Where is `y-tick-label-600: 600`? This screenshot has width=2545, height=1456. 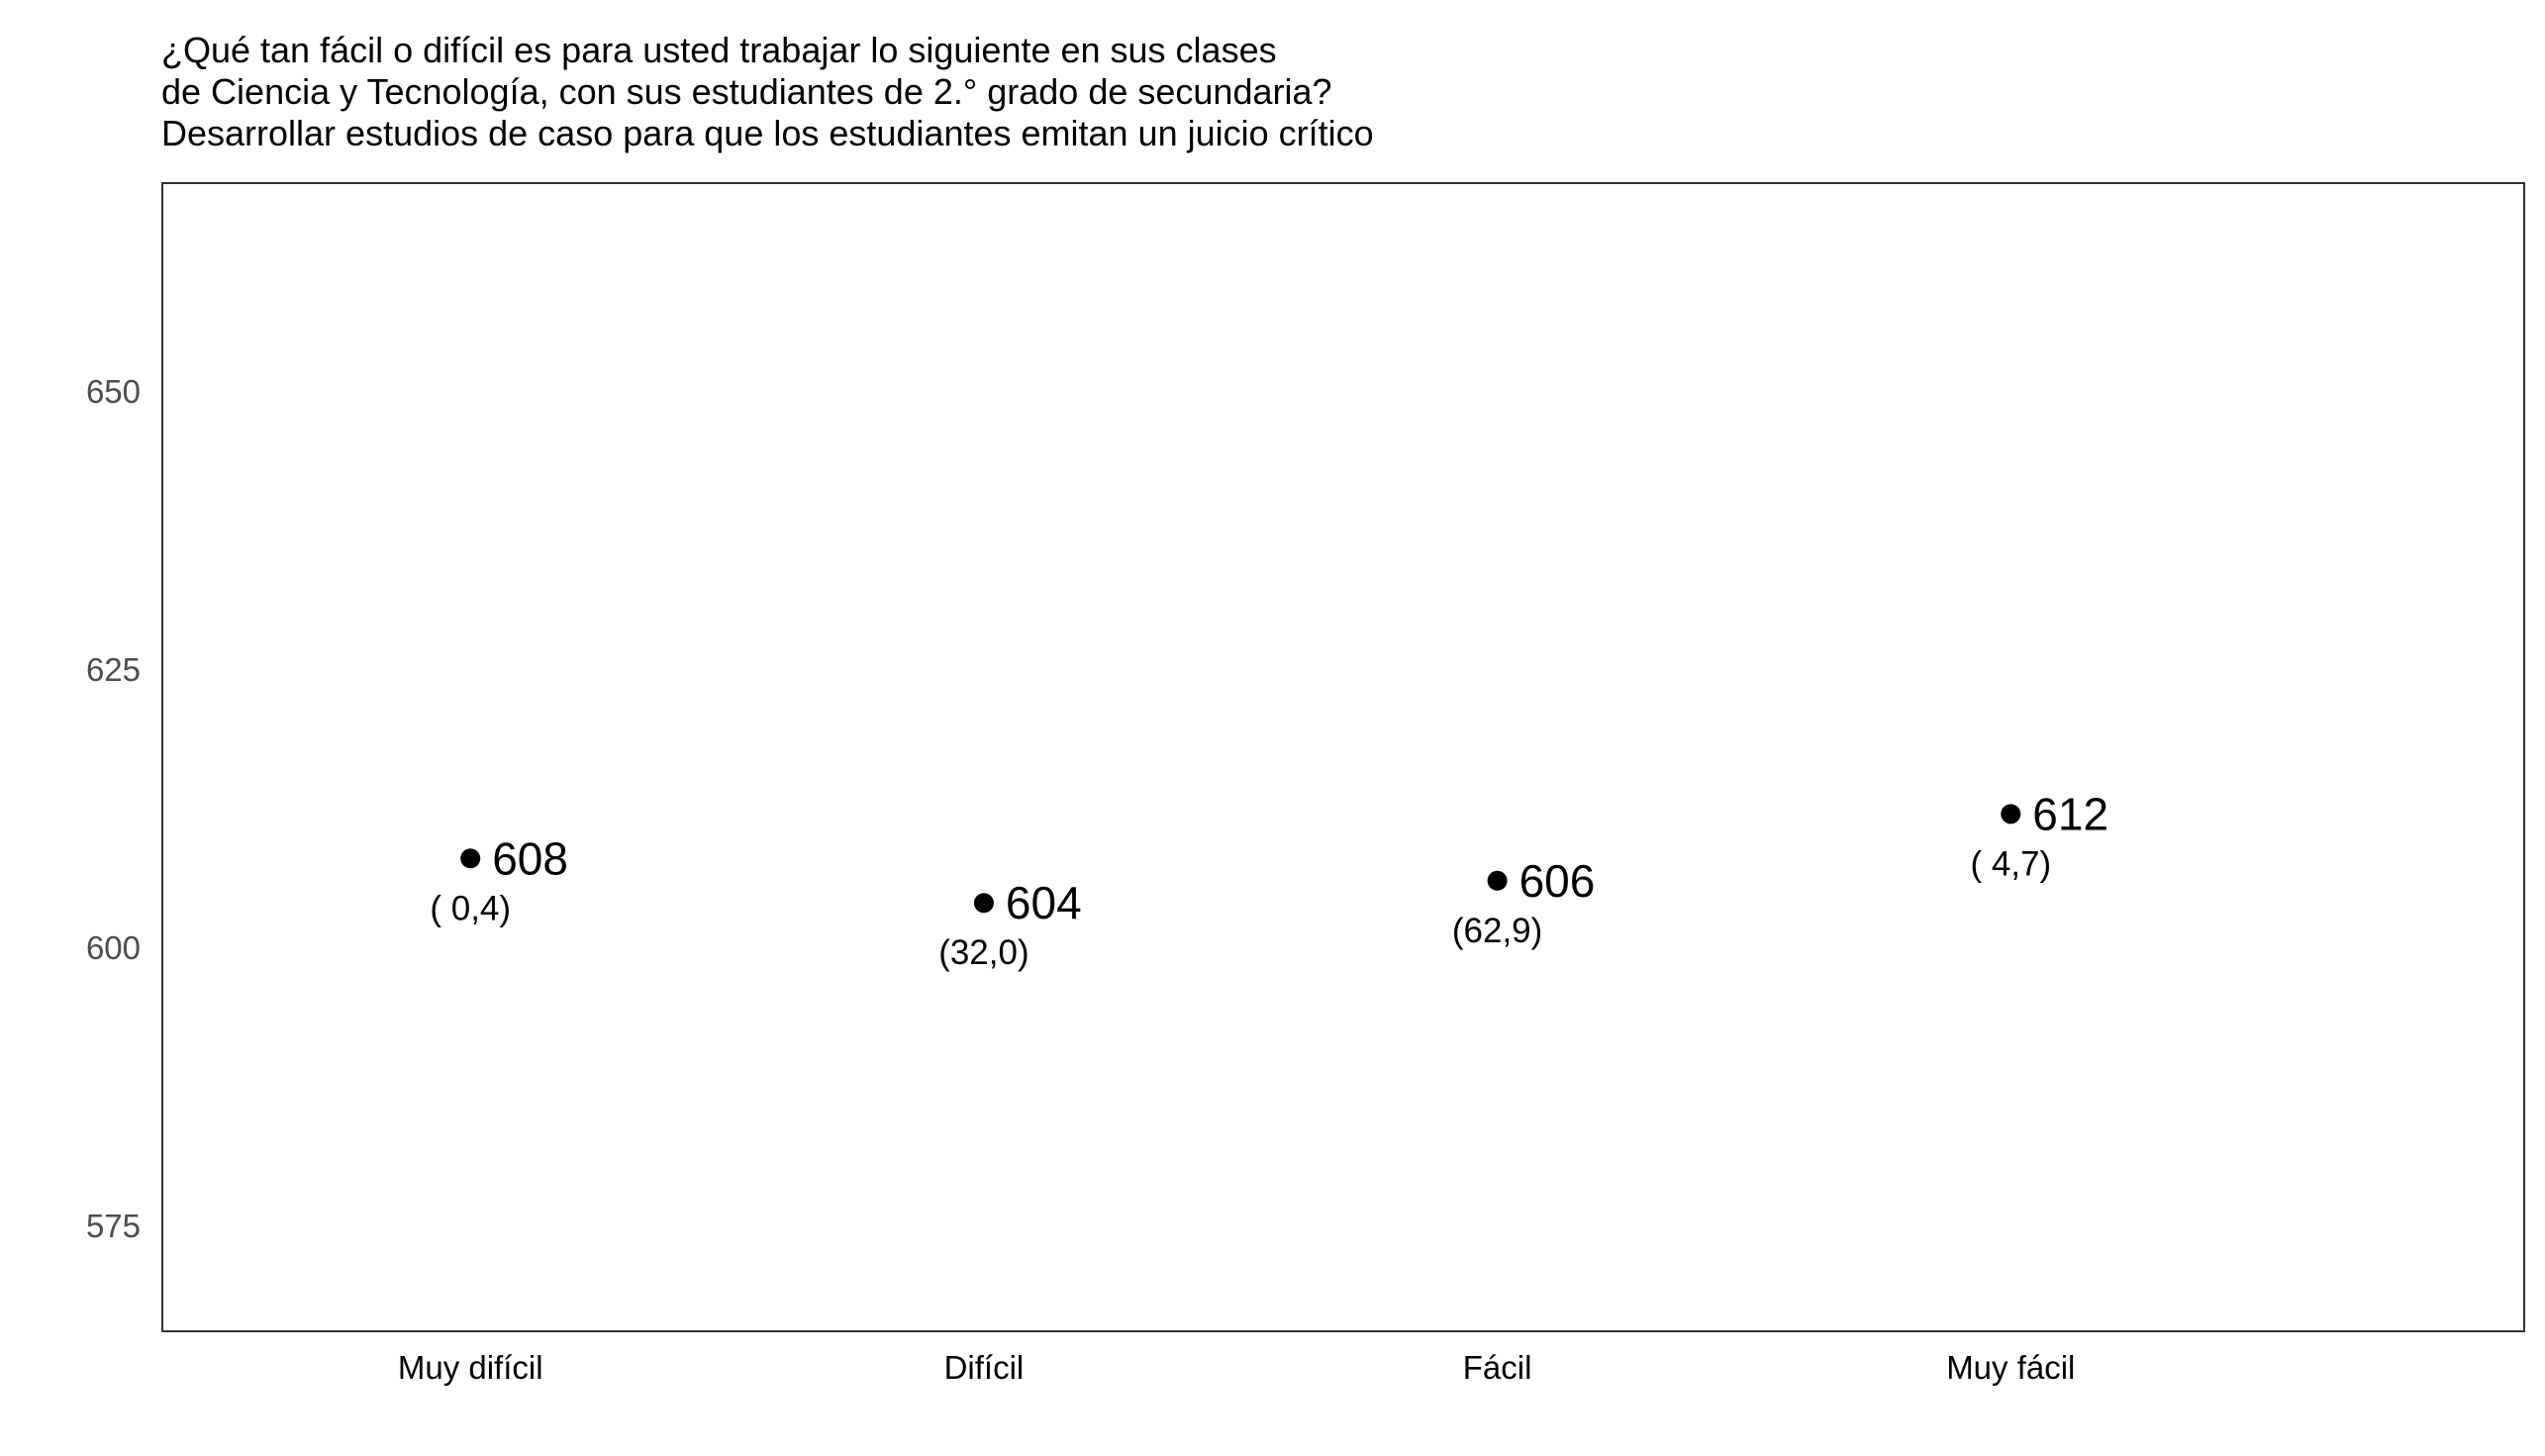 y-tick-label-600: 600 is located at coordinates (113, 947).